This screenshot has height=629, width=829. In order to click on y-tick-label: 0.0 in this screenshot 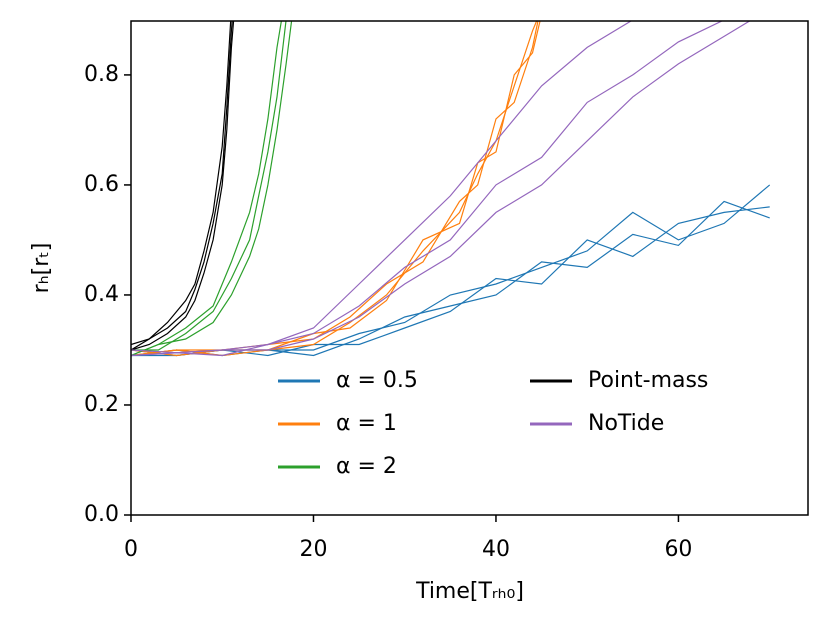, I will do `click(101, 514)`.